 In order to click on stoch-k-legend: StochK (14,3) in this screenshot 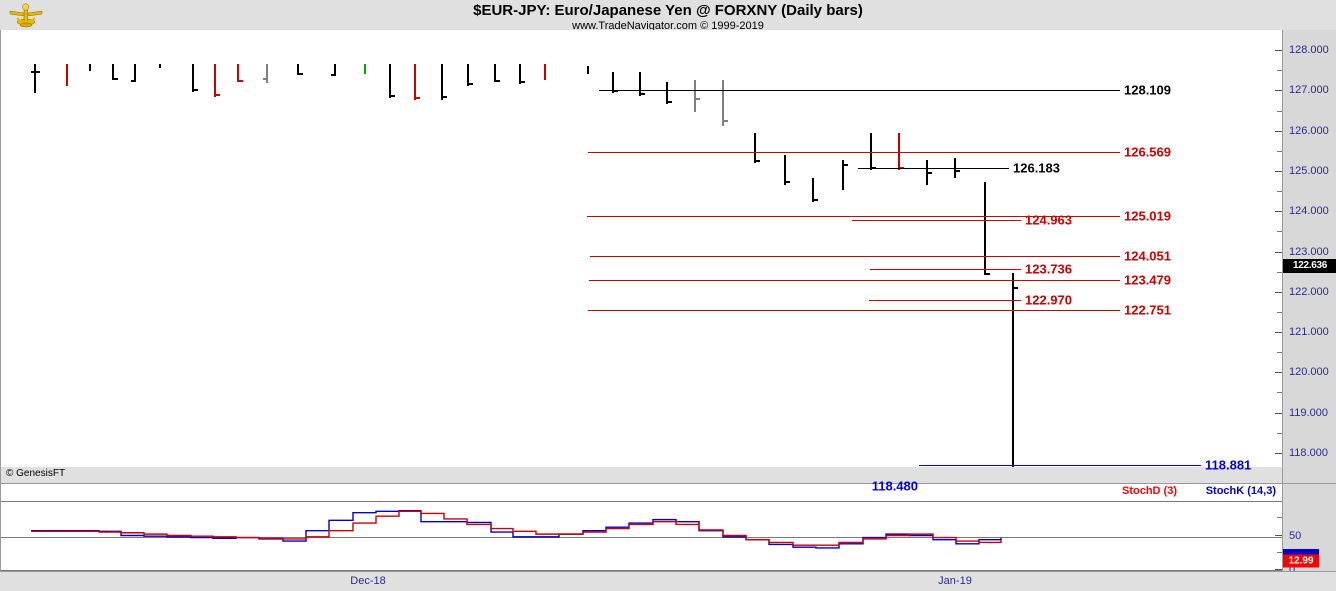, I will do `click(1240, 491)`.